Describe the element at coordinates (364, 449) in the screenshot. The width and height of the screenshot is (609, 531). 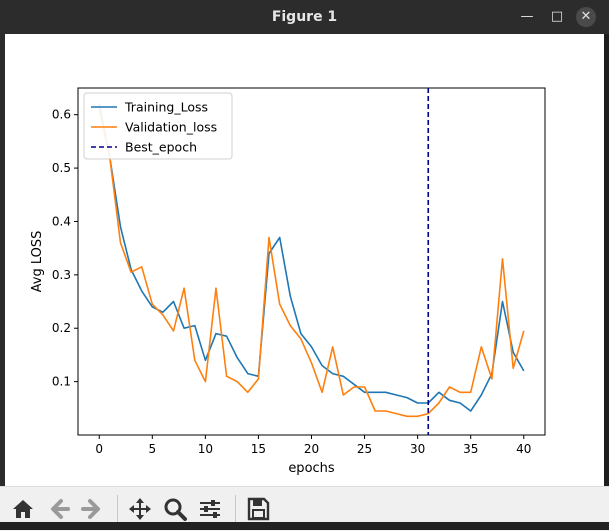
I see `x-tick-label: 25` at that location.